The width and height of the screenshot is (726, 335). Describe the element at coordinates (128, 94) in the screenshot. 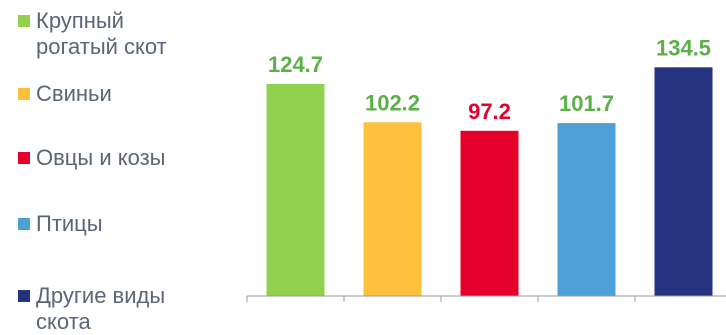

I see `legend-item-pigs: Свиньи` at that location.